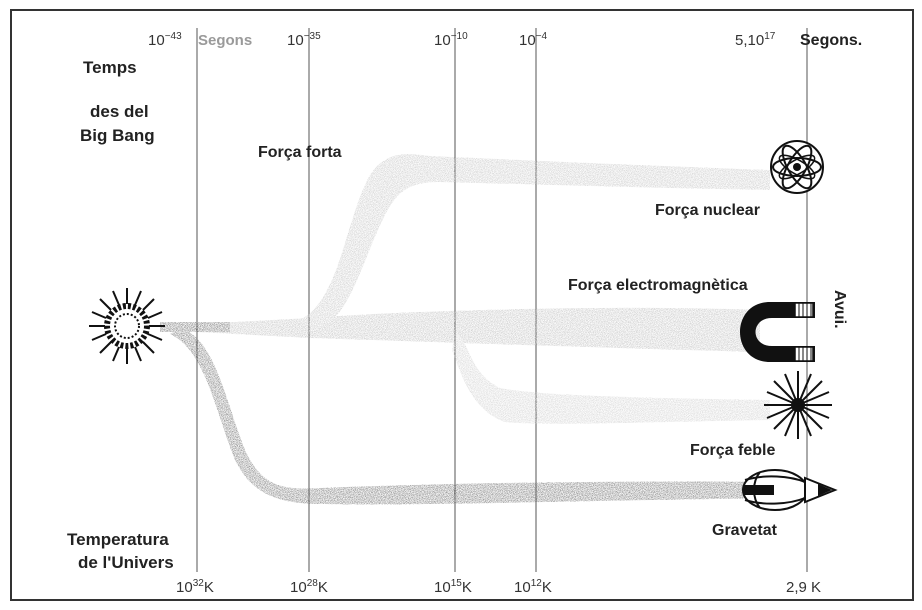 This screenshot has height=610, width=922. I want to click on atom-icon, so click(797, 167).